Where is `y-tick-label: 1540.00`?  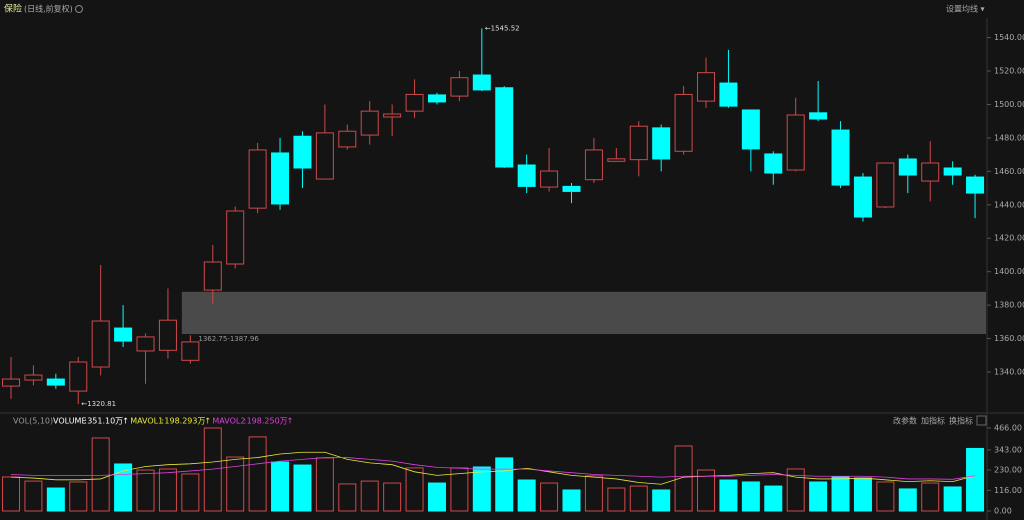 y-tick-label: 1540.00 is located at coordinates (1009, 37).